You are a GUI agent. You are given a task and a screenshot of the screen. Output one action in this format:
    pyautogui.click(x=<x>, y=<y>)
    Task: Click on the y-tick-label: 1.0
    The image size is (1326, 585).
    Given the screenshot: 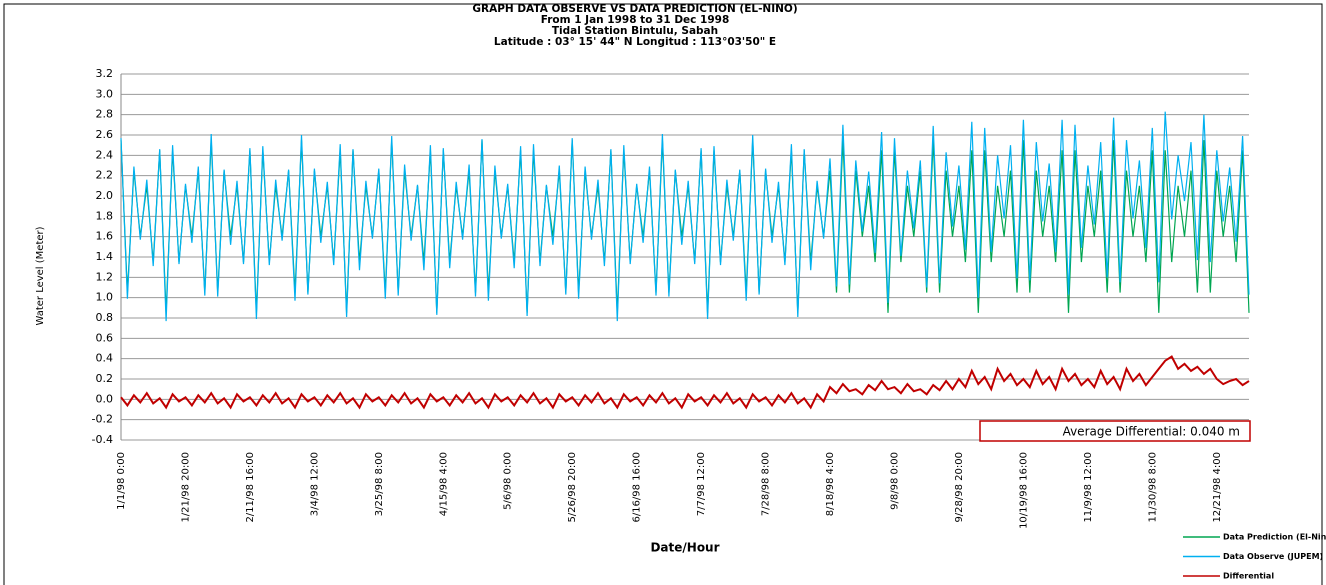 What is the action you would take?
    pyautogui.click(x=105, y=297)
    